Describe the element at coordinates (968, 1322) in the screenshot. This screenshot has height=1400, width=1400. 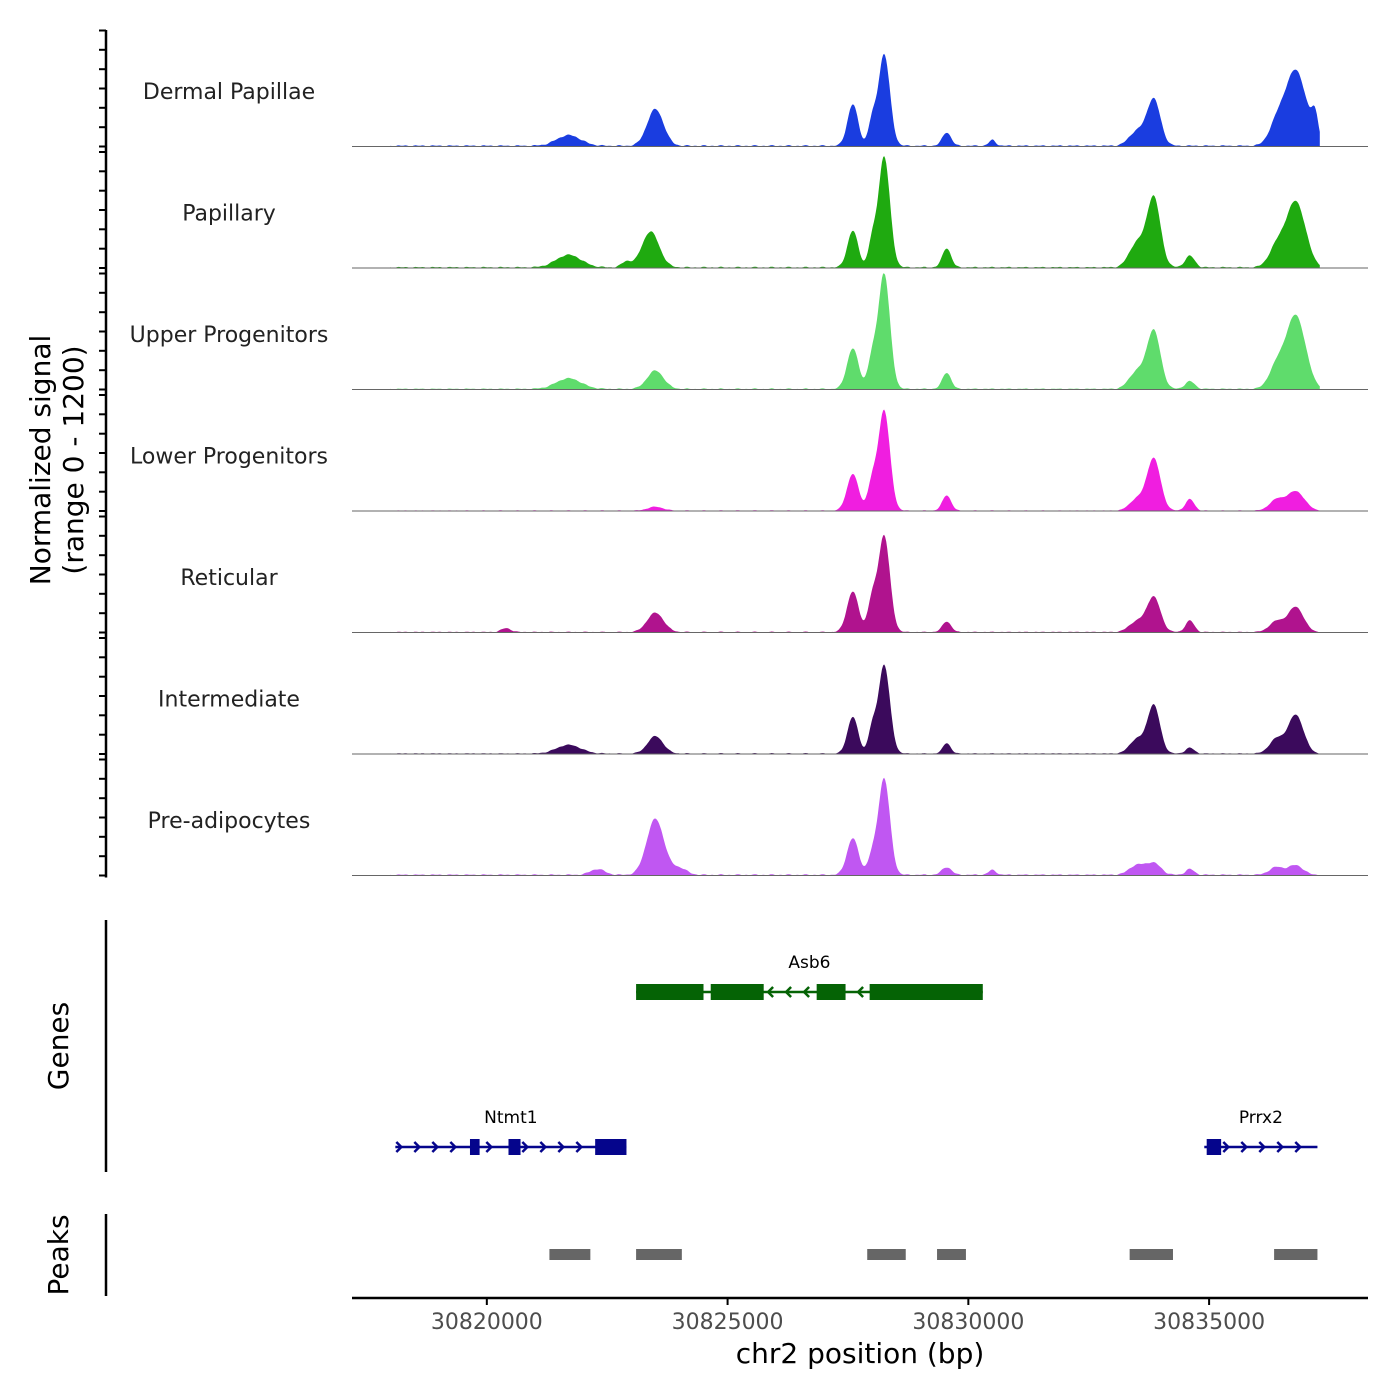
I see `x-tick-label: 30830000` at that location.